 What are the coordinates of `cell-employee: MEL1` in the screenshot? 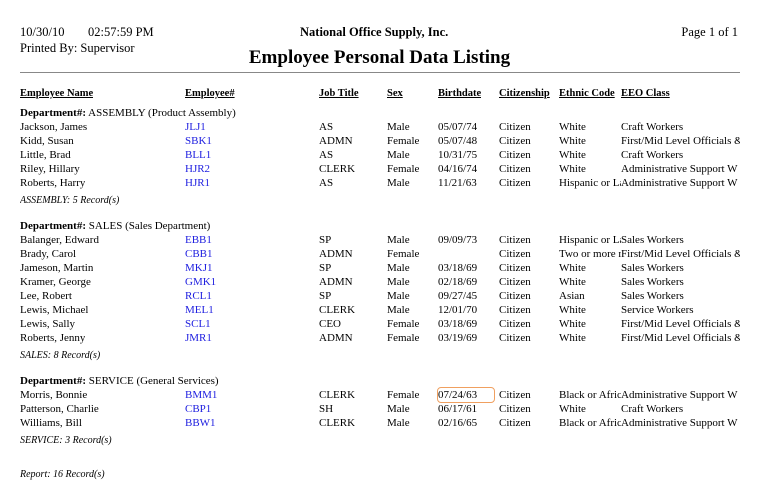 It's located at (199, 310).